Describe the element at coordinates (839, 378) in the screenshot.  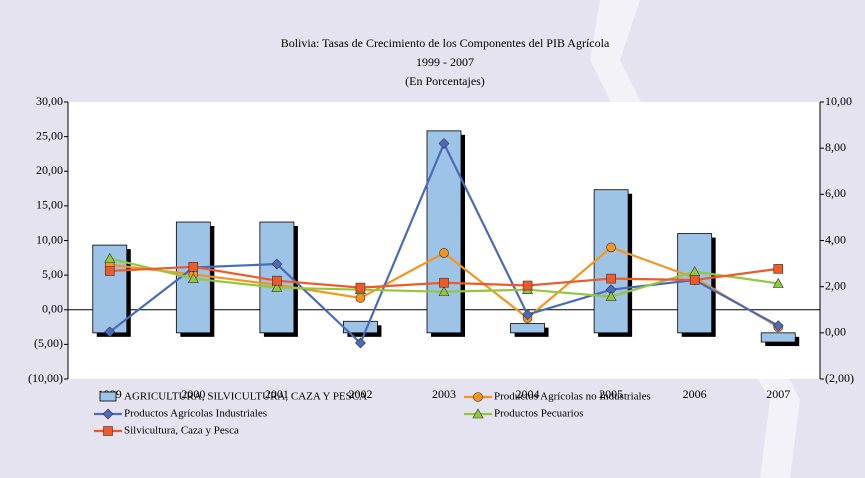
I see `y2-tick-label: (2,00)` at that location.